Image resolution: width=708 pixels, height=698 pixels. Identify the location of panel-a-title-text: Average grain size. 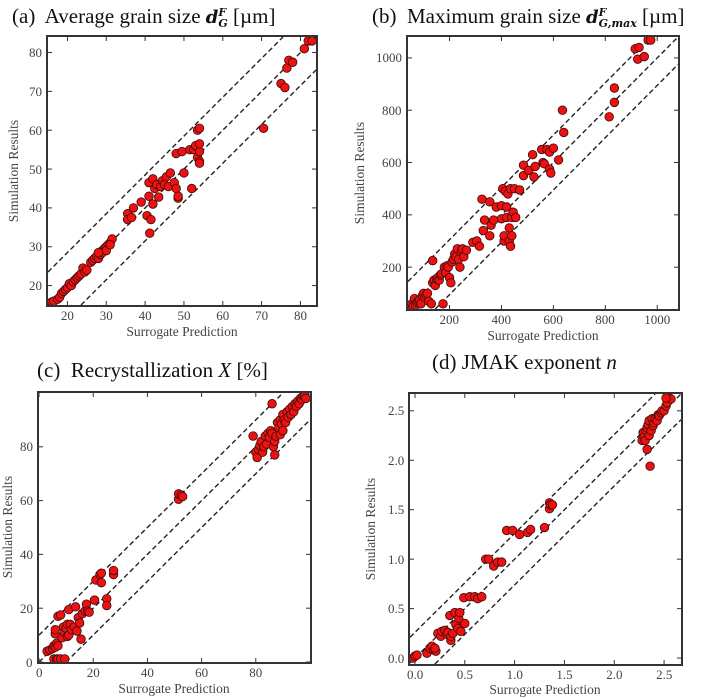
(122, 16).